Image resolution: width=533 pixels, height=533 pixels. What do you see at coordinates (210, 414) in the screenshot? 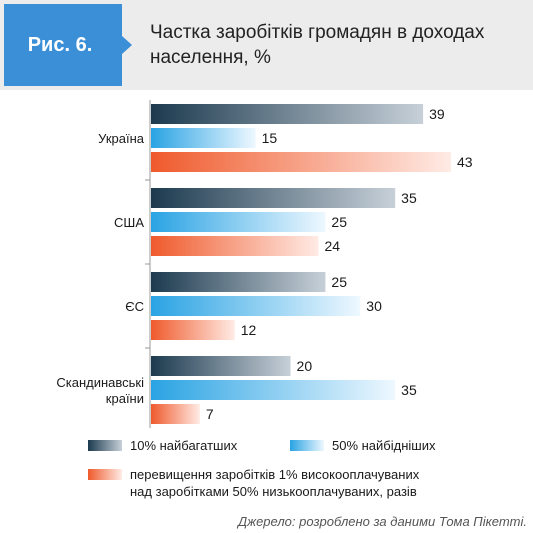
I see `data-label: 7` at bounding box center [210, 414].